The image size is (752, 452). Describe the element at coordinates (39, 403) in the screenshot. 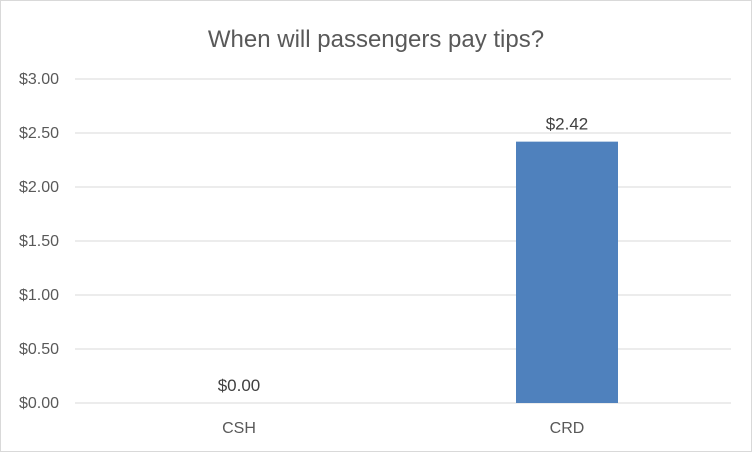

I see `y-tick-label: $0.00` at that location.